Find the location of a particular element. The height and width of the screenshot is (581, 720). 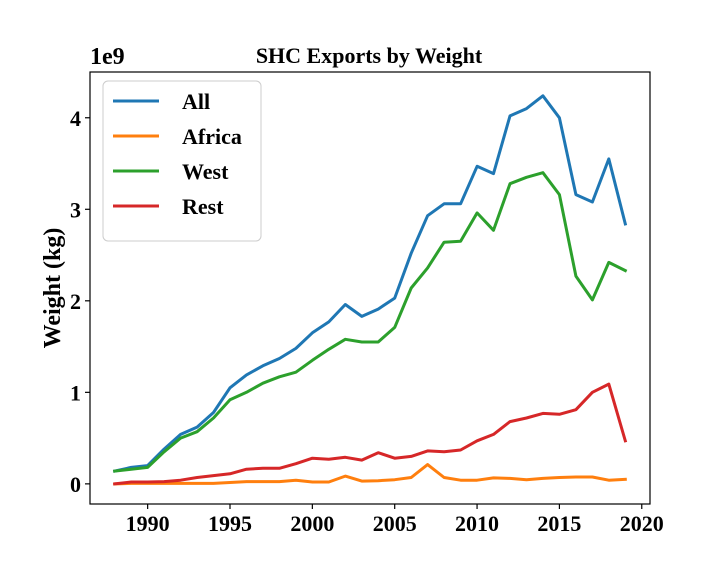

y-axis-offset-label: 1e9 is located at coordinates (107, 57).